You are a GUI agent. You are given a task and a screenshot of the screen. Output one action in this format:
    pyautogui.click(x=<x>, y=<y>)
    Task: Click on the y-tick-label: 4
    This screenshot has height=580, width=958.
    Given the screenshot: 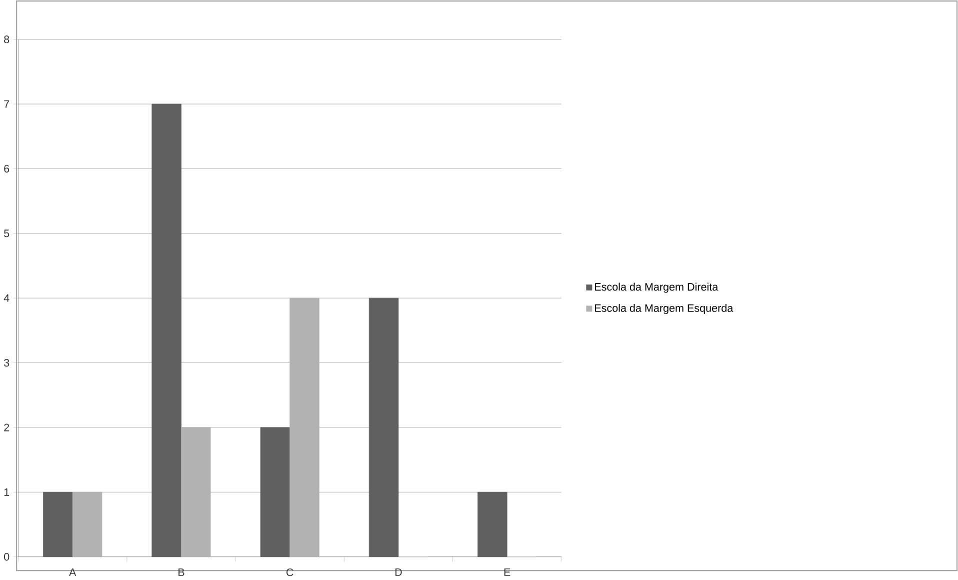 What is the action you would take?
    pyautogui.click(x=7, y=298)
    